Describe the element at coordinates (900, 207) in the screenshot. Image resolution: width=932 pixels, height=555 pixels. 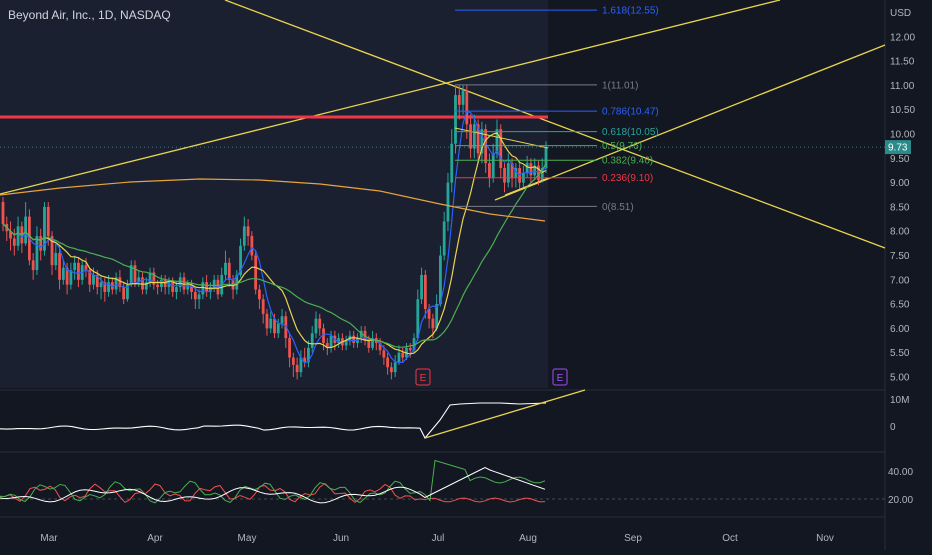
I see `price-tick-label: 8.50` at that location.